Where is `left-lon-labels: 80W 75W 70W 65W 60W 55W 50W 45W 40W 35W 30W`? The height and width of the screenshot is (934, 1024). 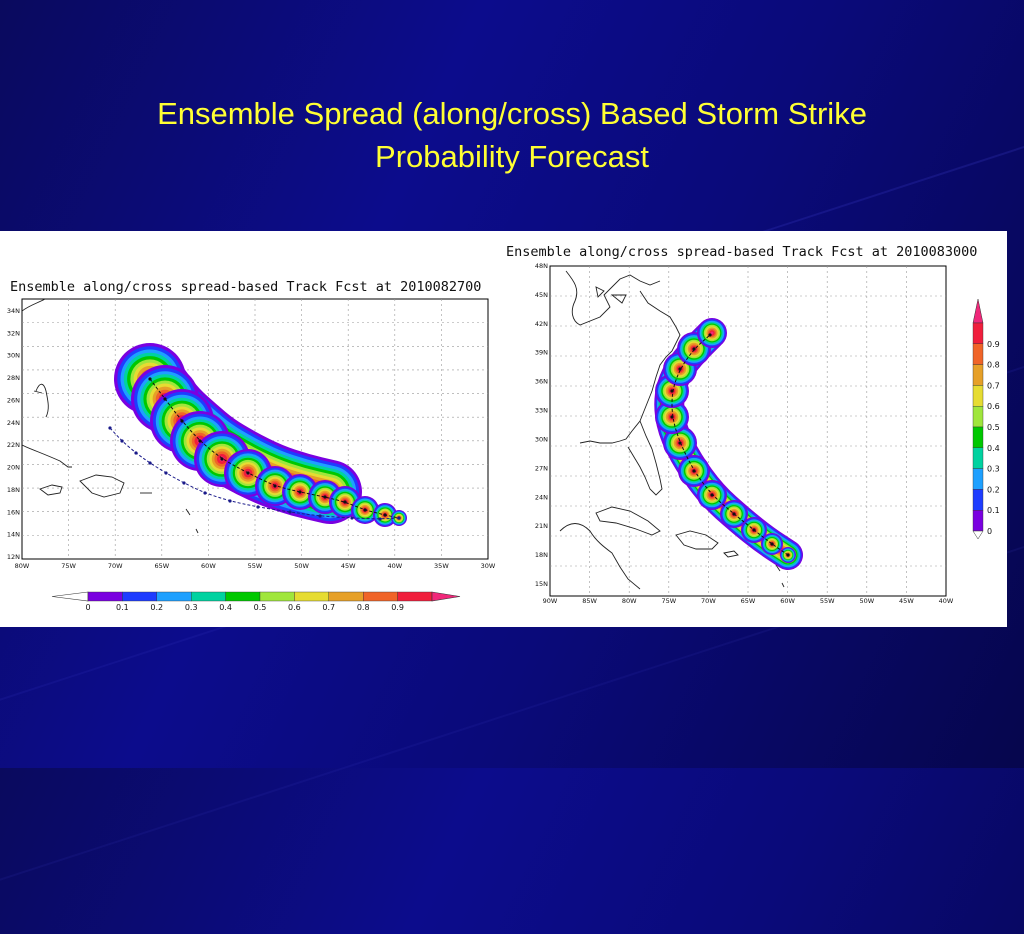
left-lon-labels: 80W 75W 70W 65W 60W 55W 50W 45W 40W 35W 30W is located at coordinates (255, 566).